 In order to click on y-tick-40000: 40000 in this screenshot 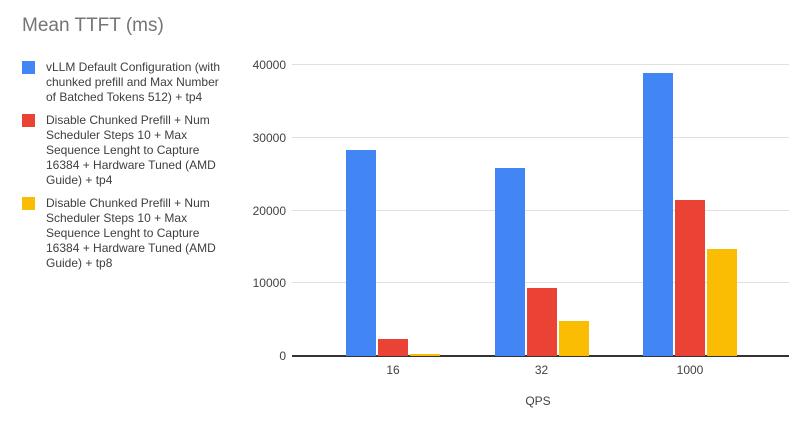, I will do `click(269, 65)`.